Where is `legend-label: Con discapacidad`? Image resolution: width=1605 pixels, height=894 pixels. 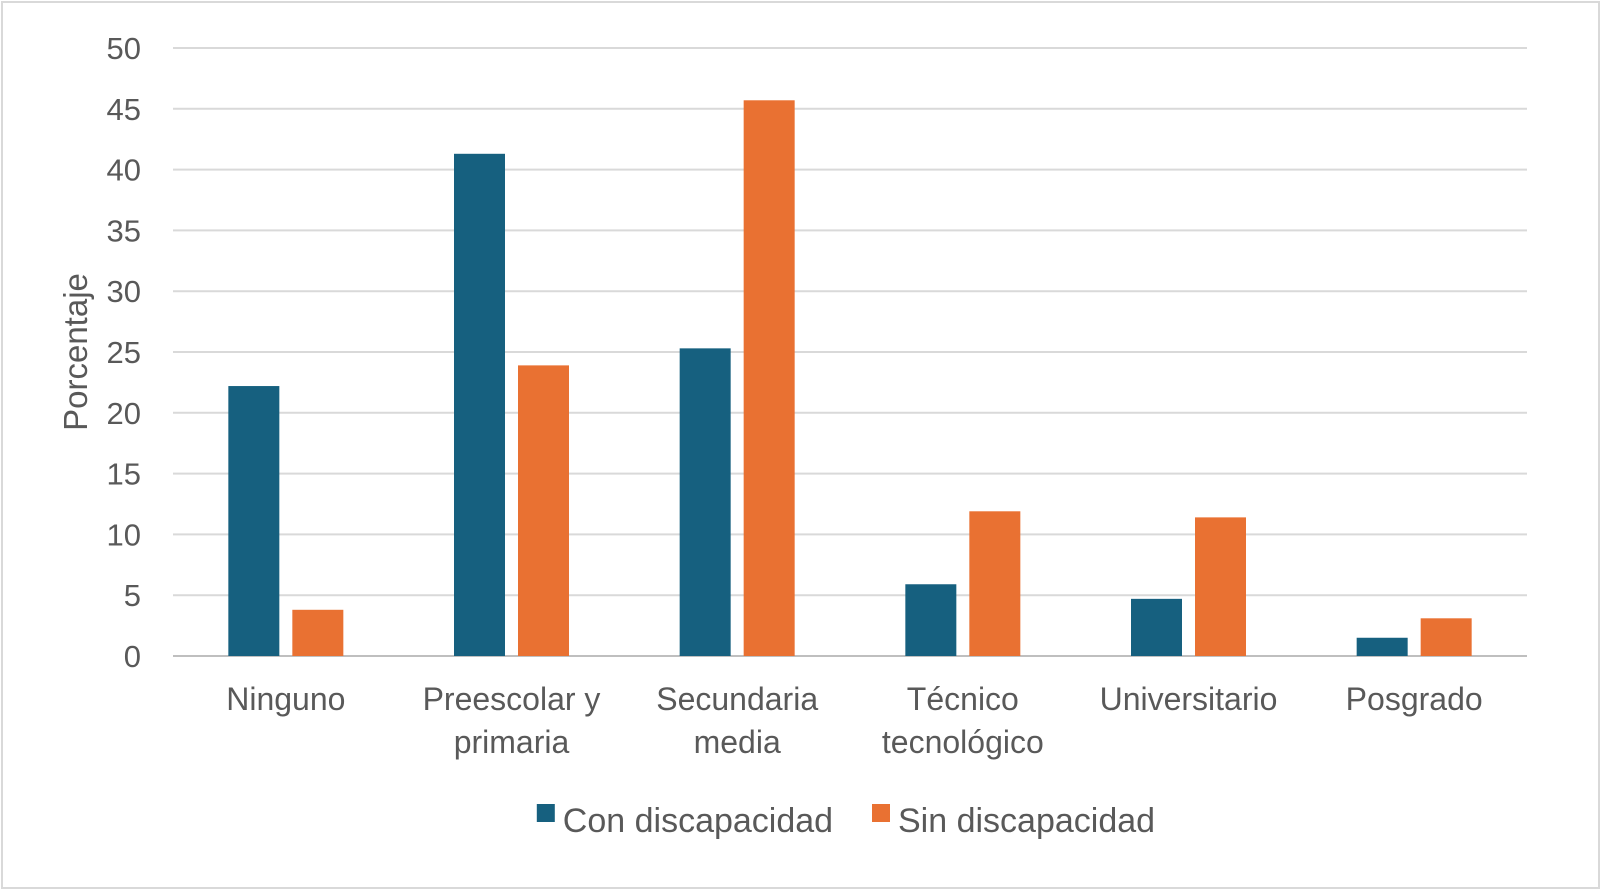 legend-label: Con discapacidad is located at coordinates (698, 821).